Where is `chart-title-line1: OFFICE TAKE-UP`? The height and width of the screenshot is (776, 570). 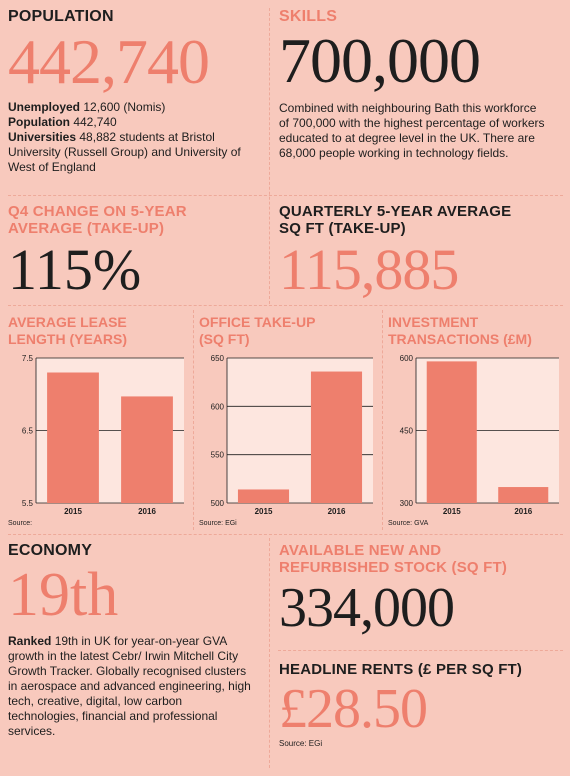
chart-title-line1: OFFICE TAKE-UP is located at coordinates (257, 322).